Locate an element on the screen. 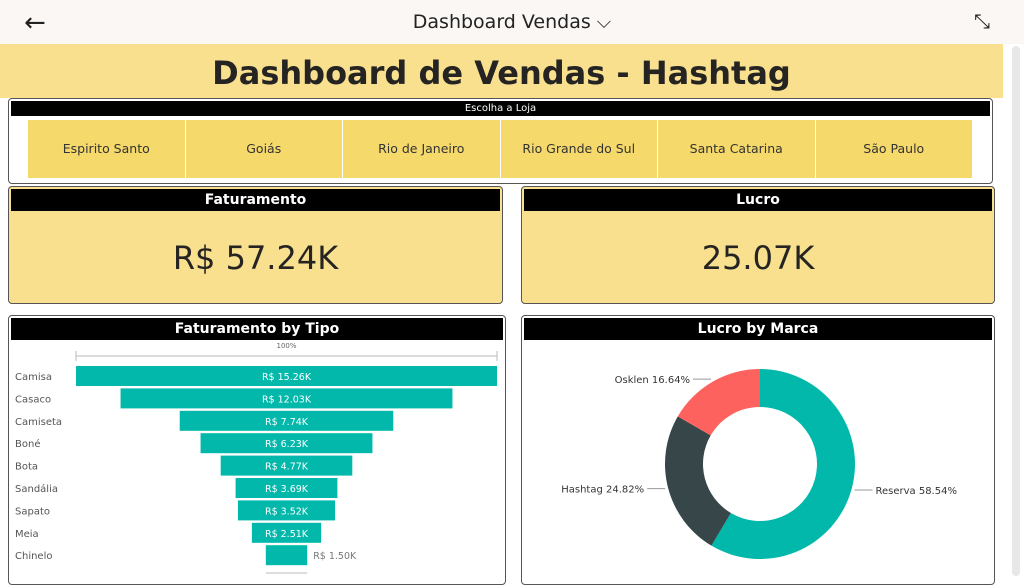 Image resolution: width=1024 pixels, height=585 pixels. slice-label: Reserva 58.54% is located at coordinates (915, 491).